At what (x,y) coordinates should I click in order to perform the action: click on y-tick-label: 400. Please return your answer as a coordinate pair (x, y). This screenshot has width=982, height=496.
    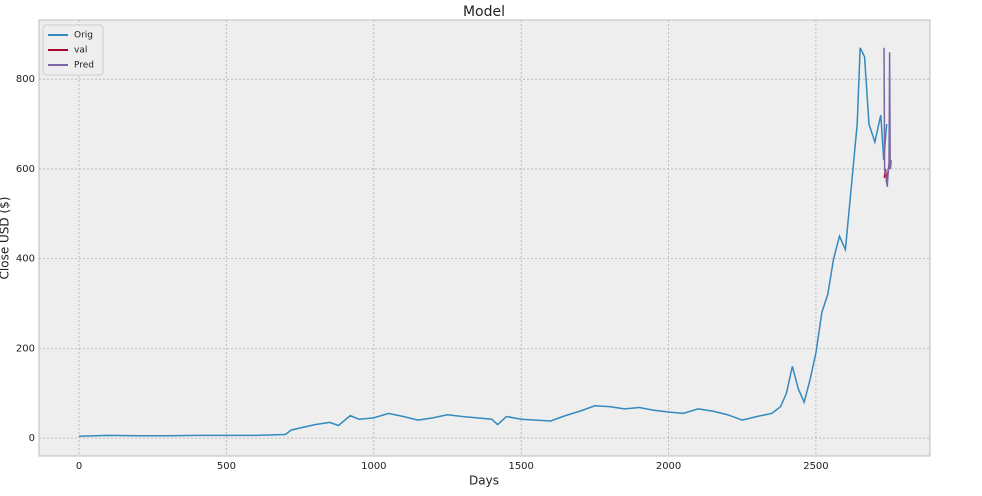
    Looking at the image, I should click on (25, 259).